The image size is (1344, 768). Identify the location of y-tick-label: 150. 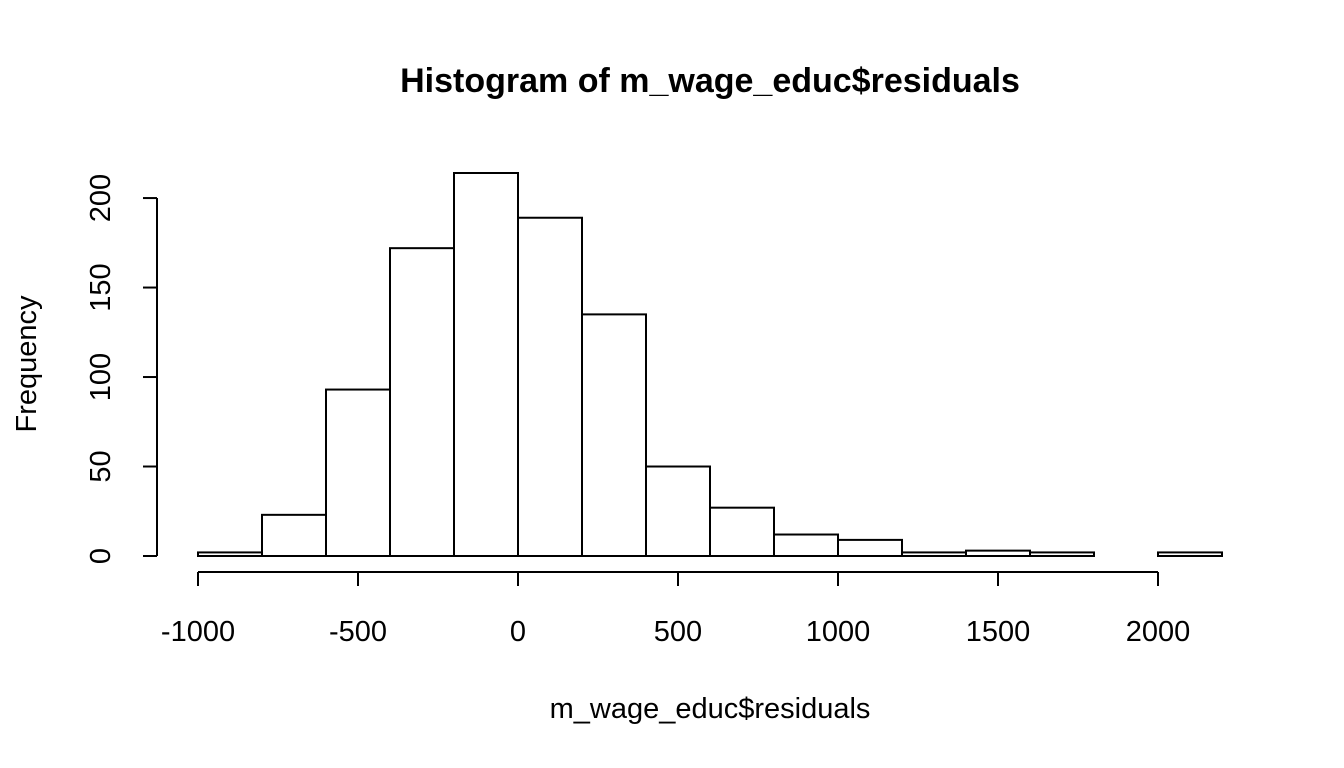
(101, 287).